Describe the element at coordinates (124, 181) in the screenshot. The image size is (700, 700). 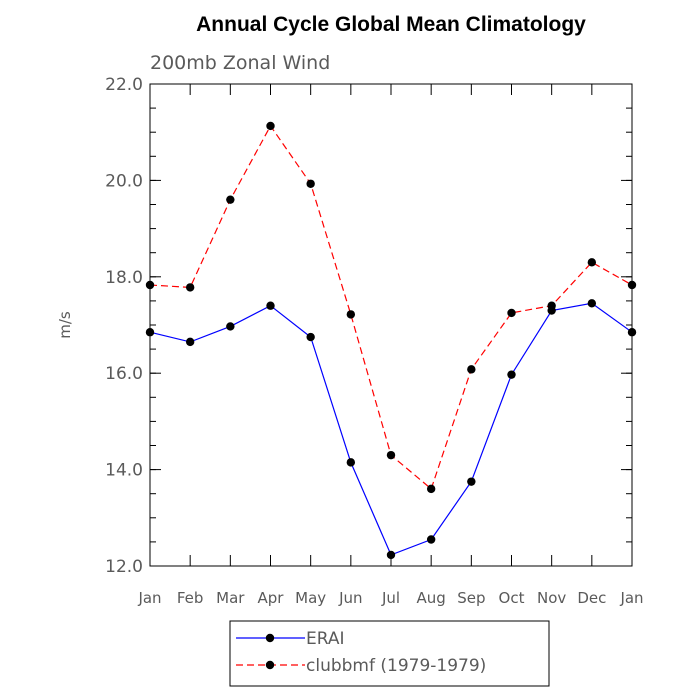
I see `y-tick-label: 20.0` at that location.